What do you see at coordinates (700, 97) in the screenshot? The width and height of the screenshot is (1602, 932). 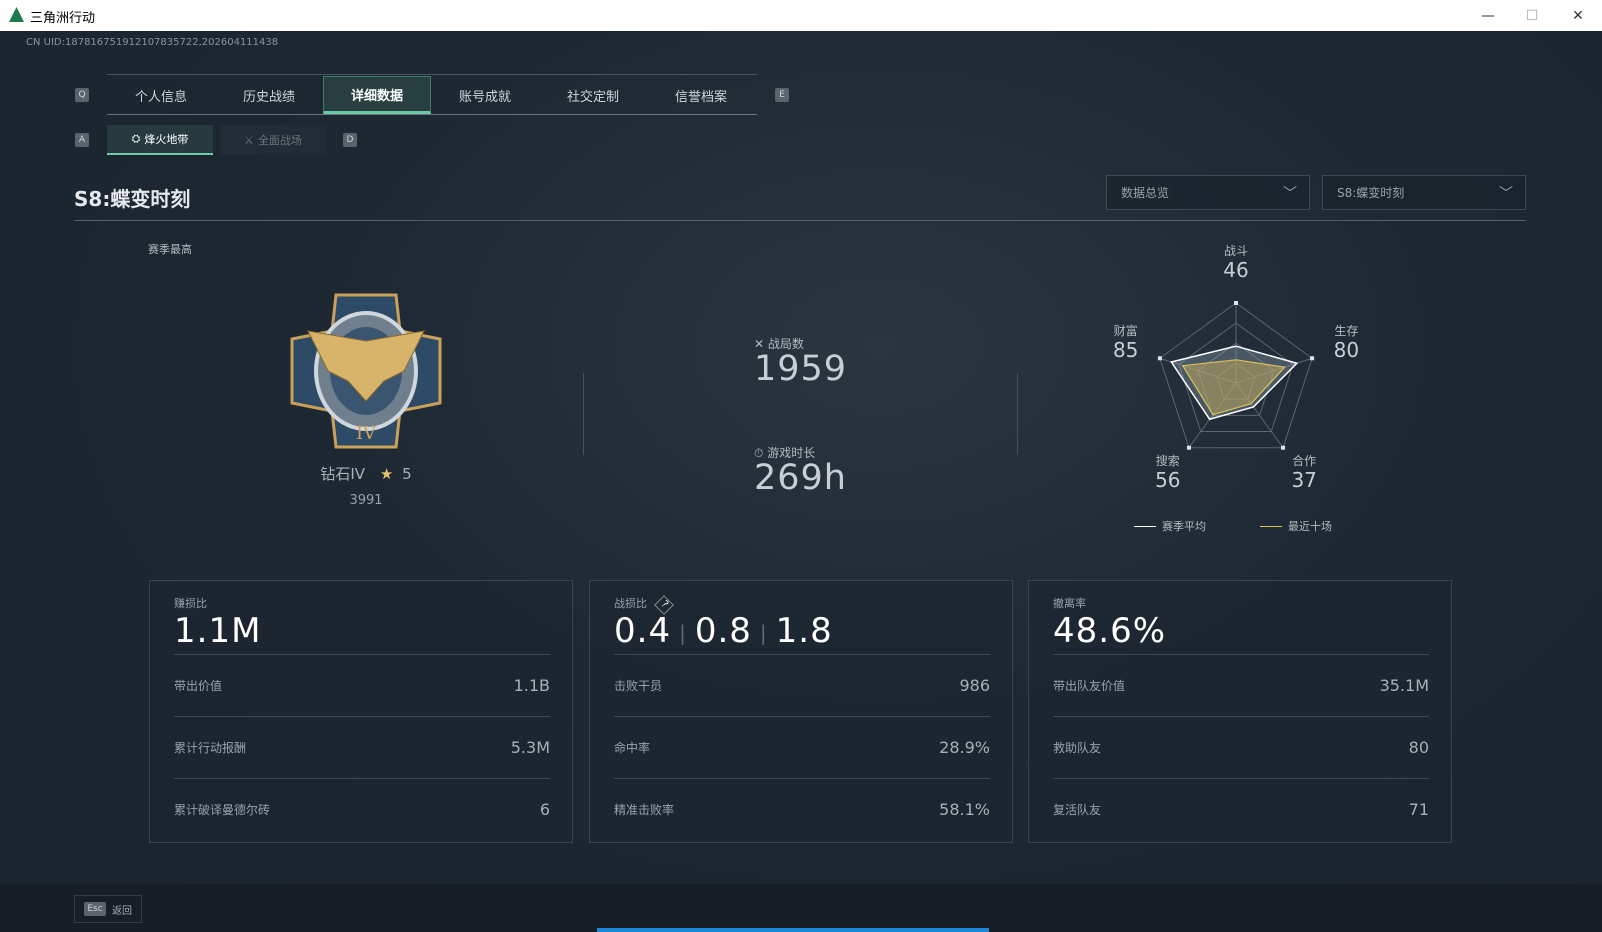 I see `tab-credit: 信誉档案` at bounding box center [700, 97].